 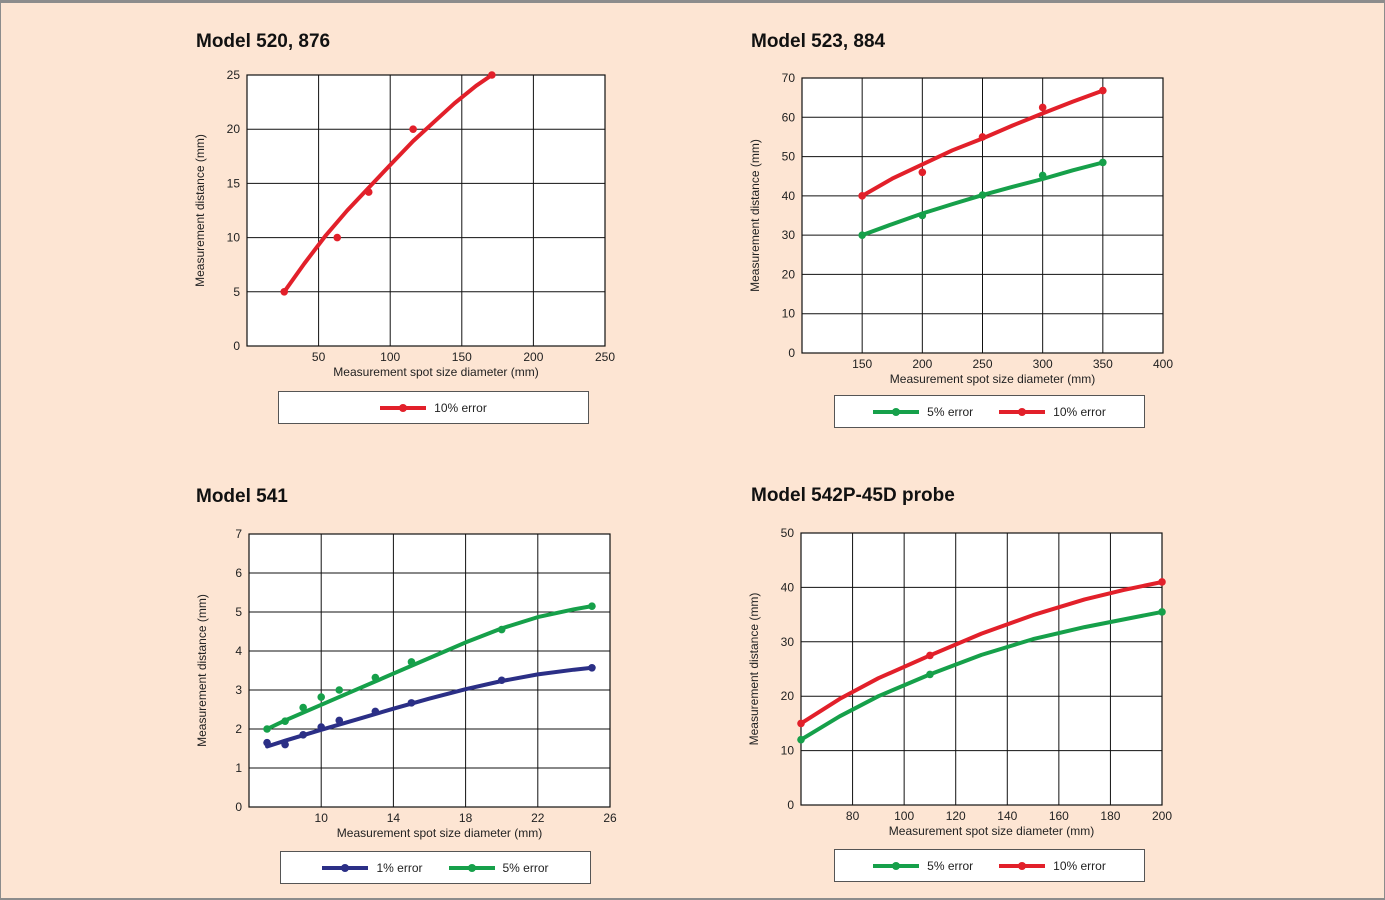 What do you see at coordinates (1103, 364) in the screenshot?
I see `x-tick-label: 350` at bounding box center [1103, 364].